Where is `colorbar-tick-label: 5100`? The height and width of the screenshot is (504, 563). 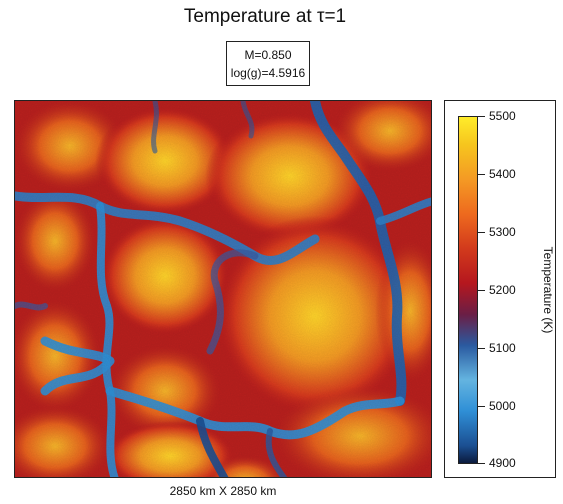
colorbar-tick-label: 5100 is located at coordinates (502, 348).